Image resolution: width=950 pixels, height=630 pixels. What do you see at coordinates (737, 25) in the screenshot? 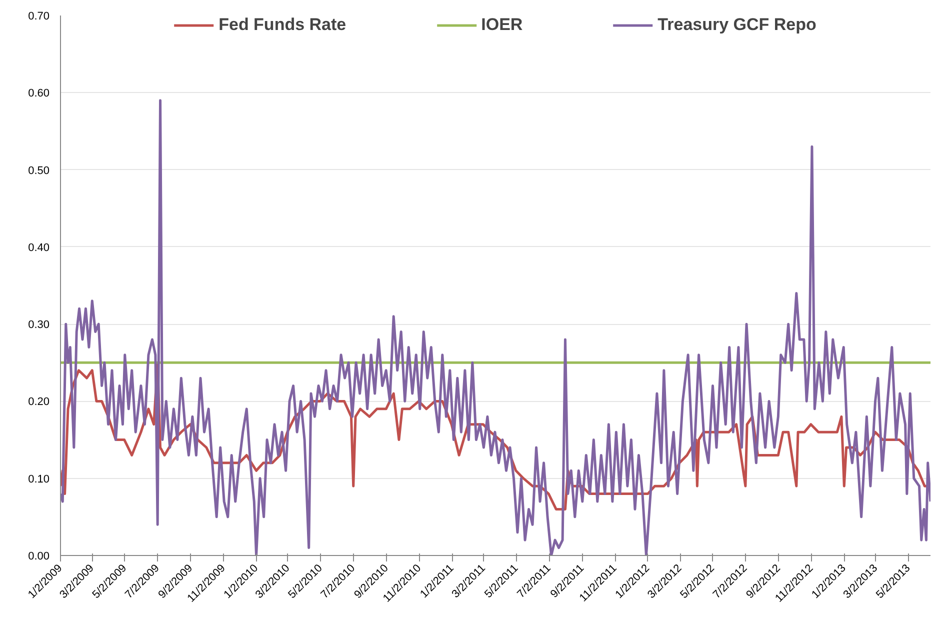
I see `legend-label: Treasury GCF Repo` at bounding box center [737, 25].